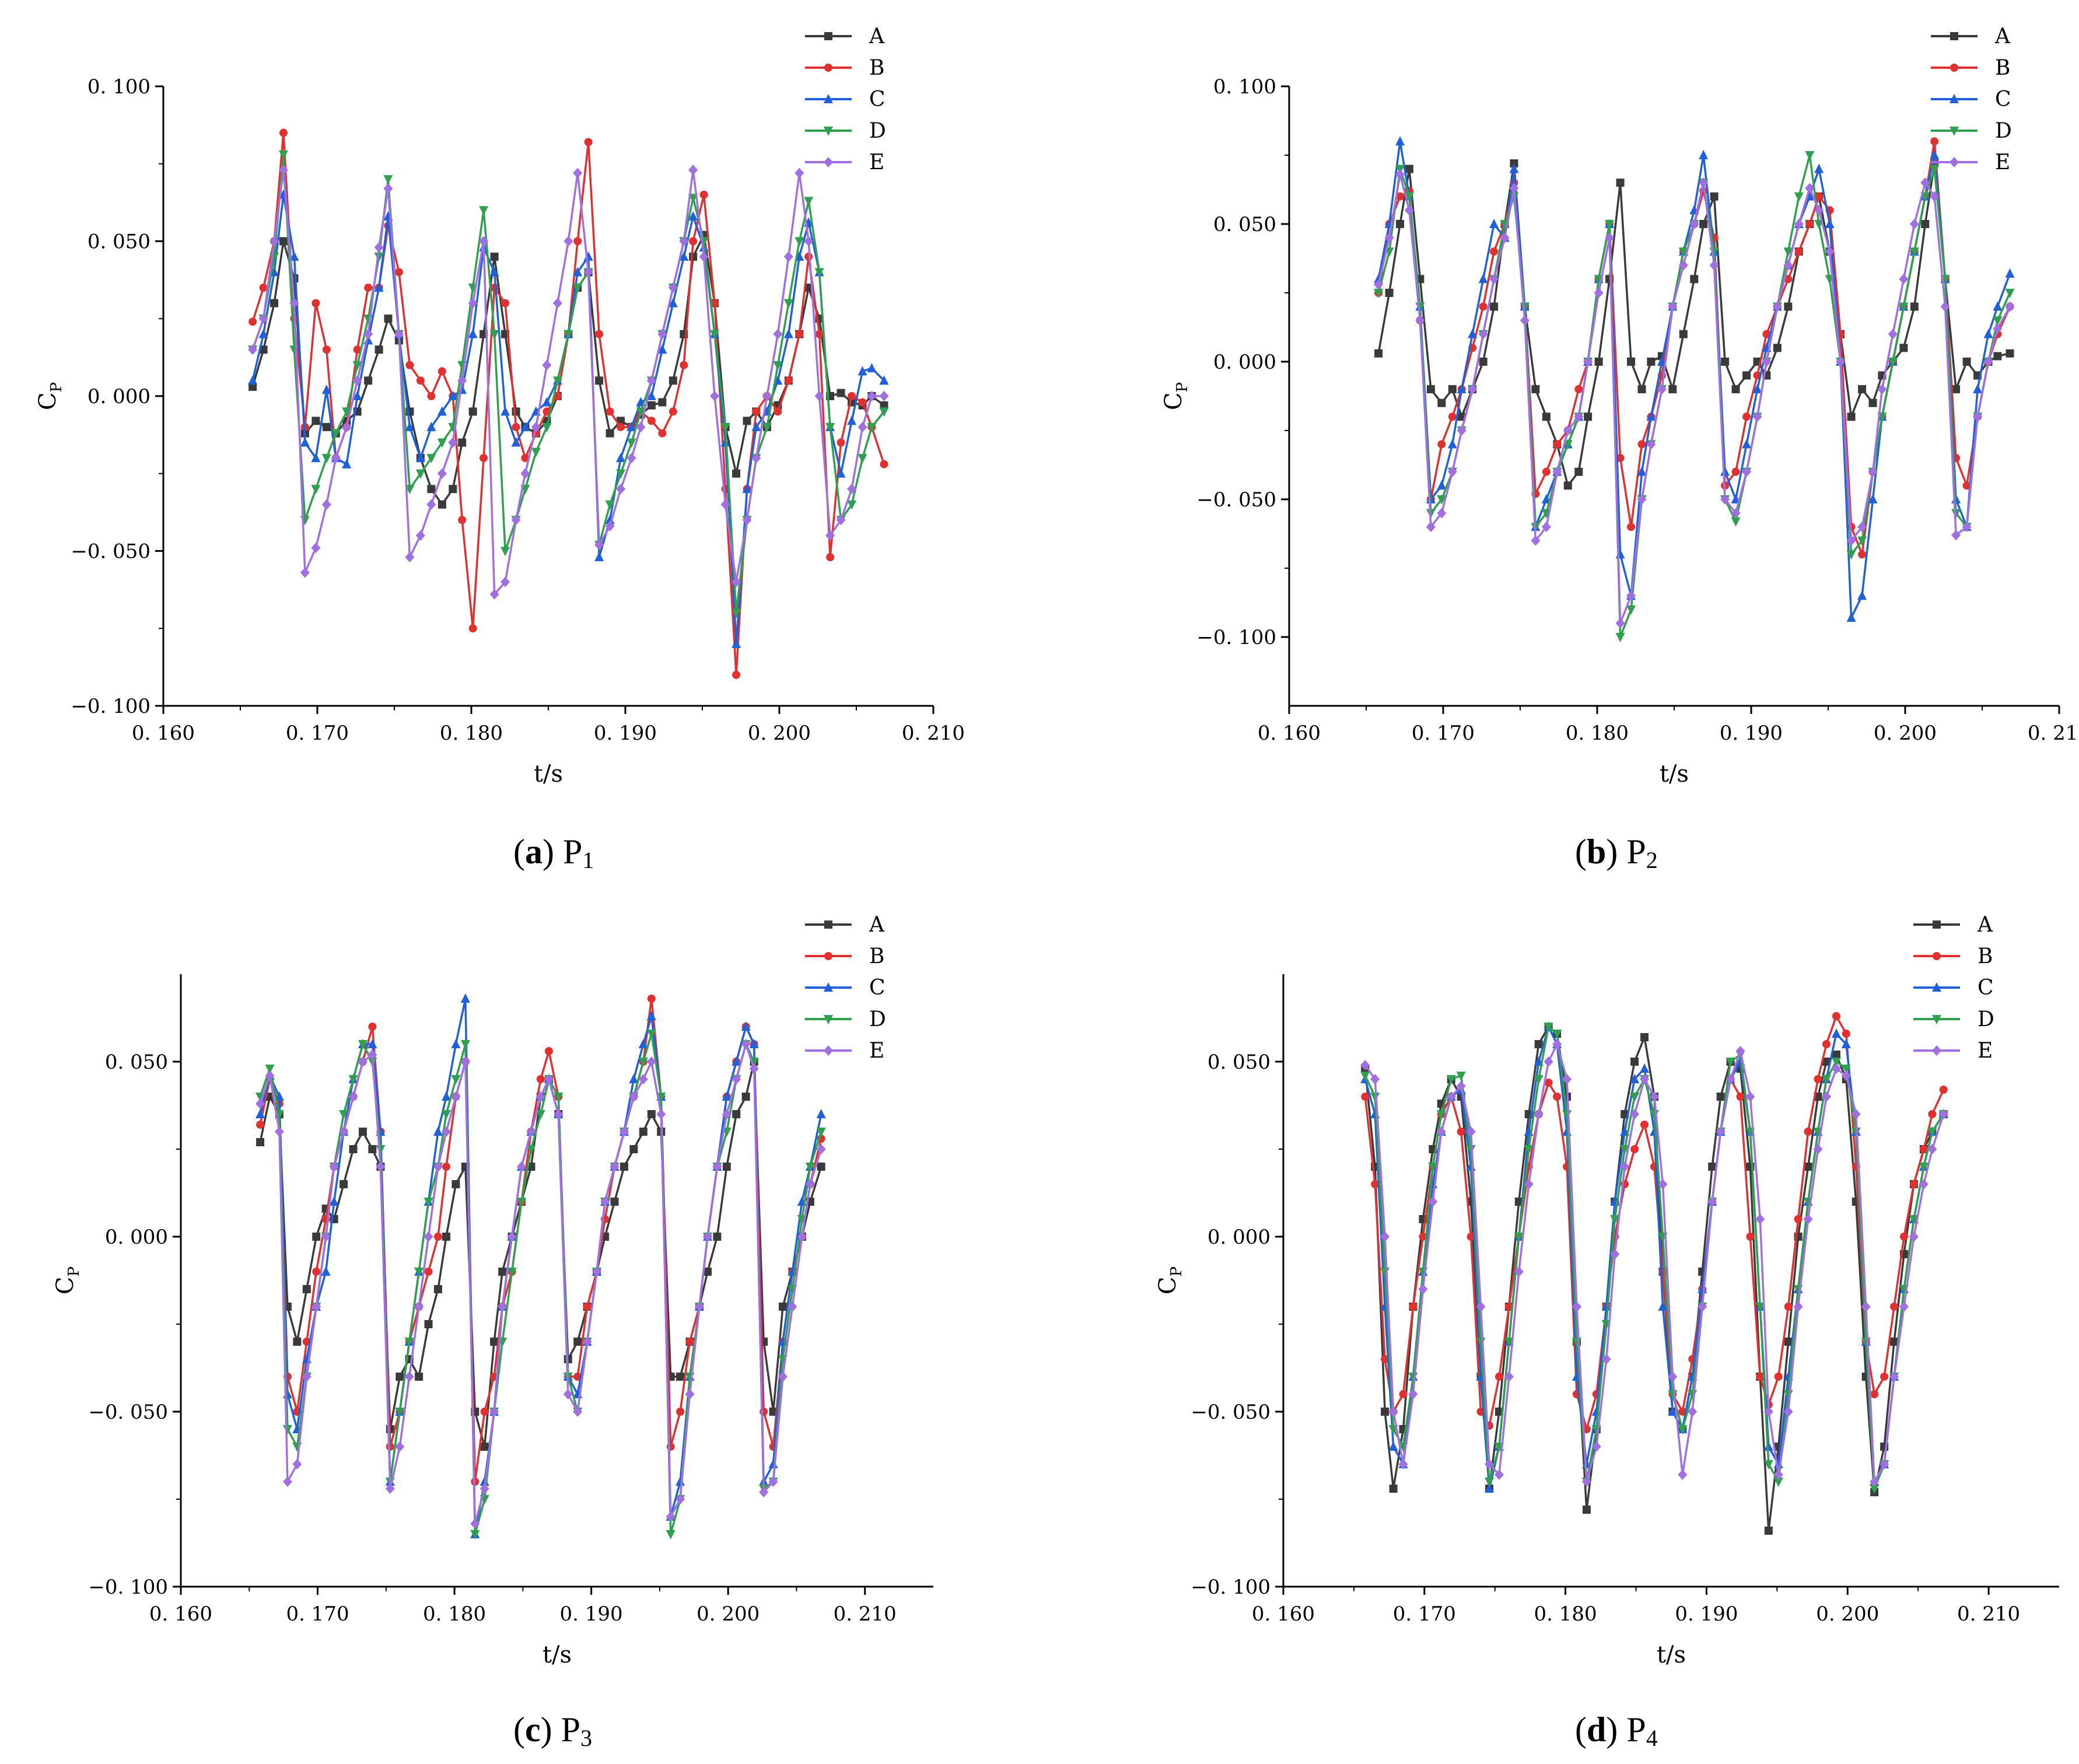 The width and height of the screenshot is (2079, 1764). What do you see at coordinates (877, 99) in the screenshot?
I see `legend-label-C: C` at bounding box center [877, 99].